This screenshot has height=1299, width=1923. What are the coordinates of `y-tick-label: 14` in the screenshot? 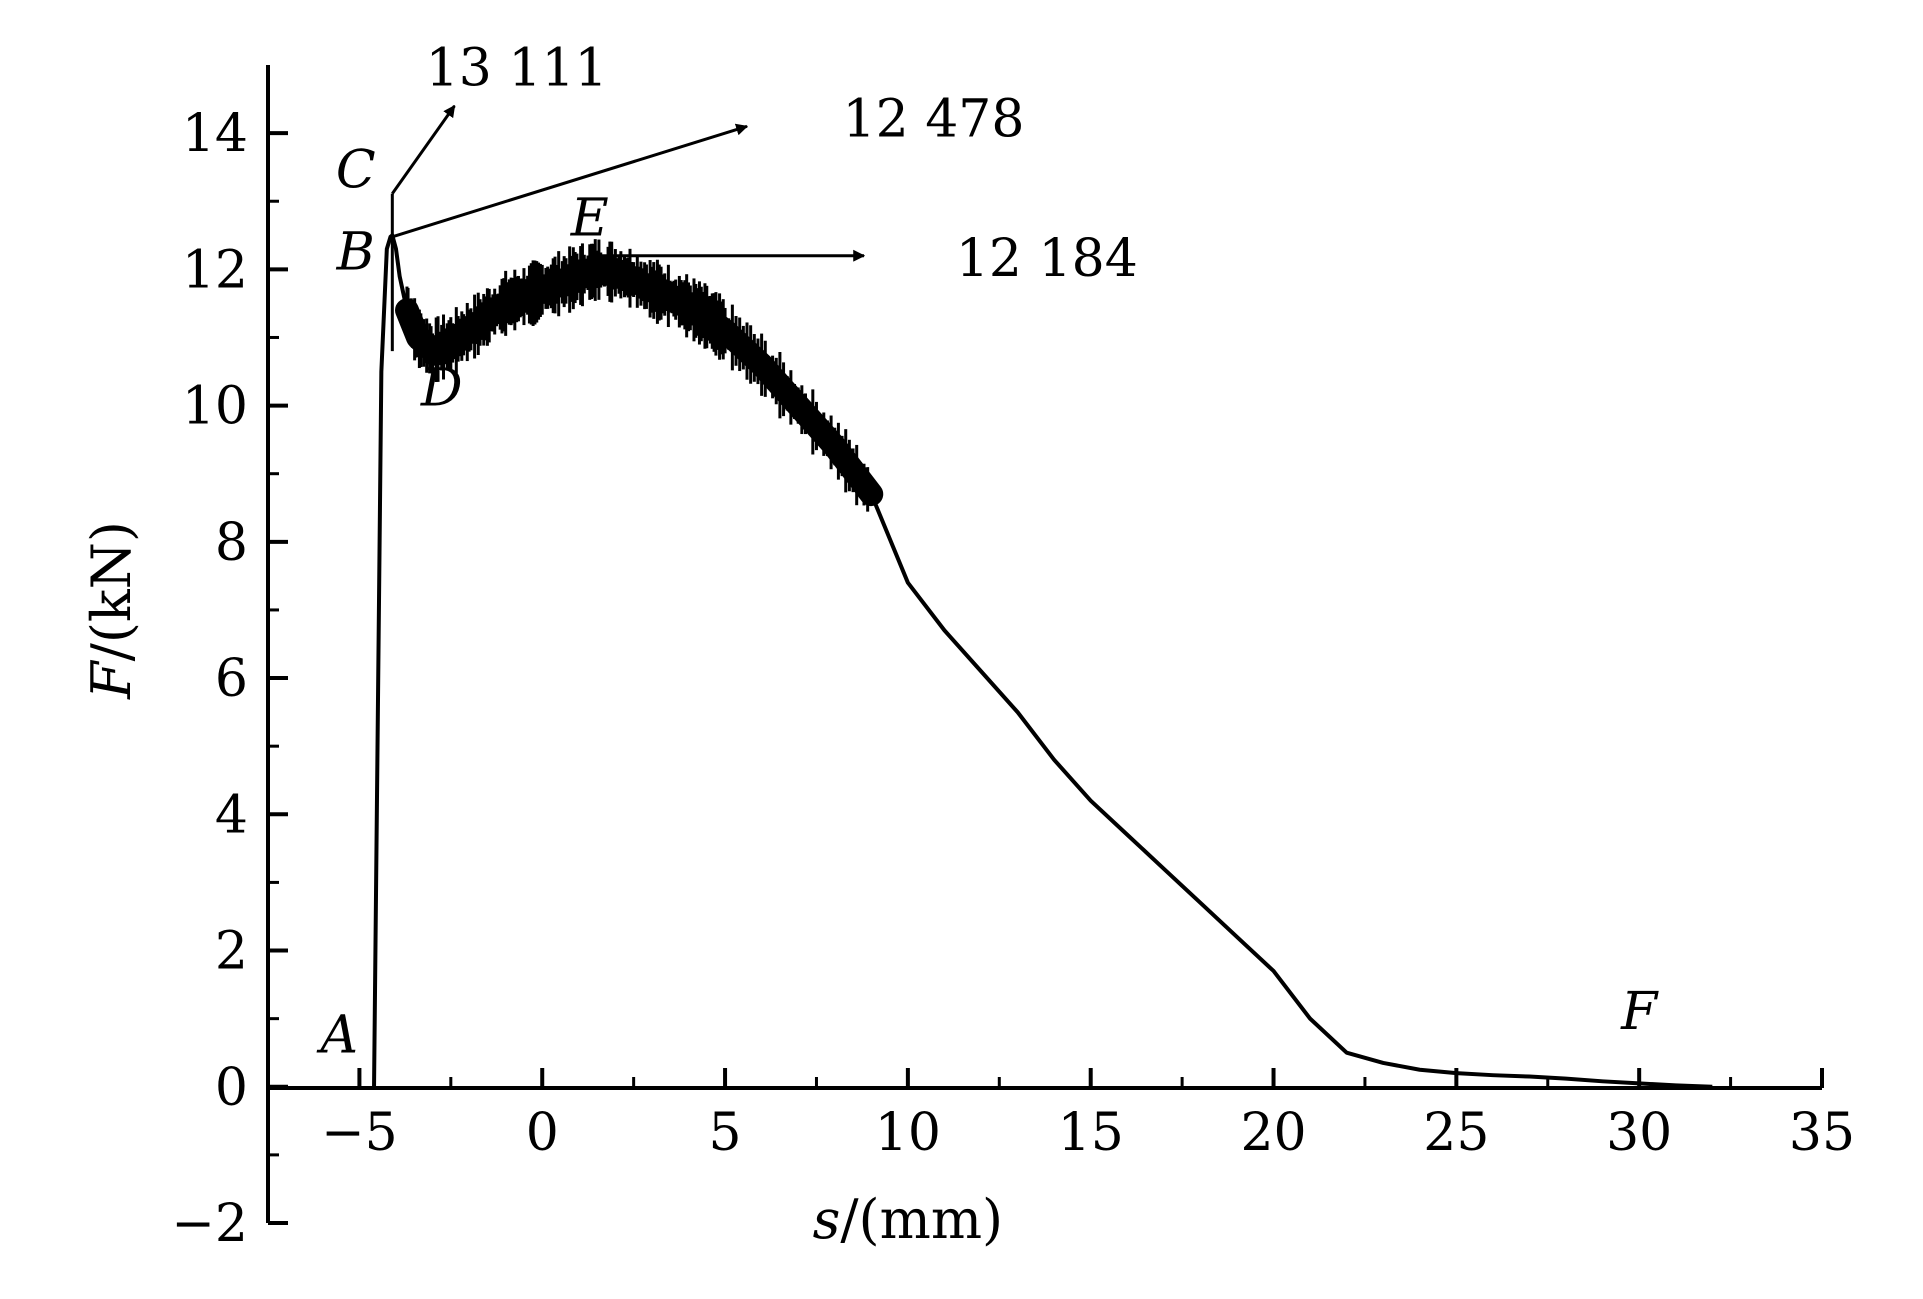 It's located at (215, 134).